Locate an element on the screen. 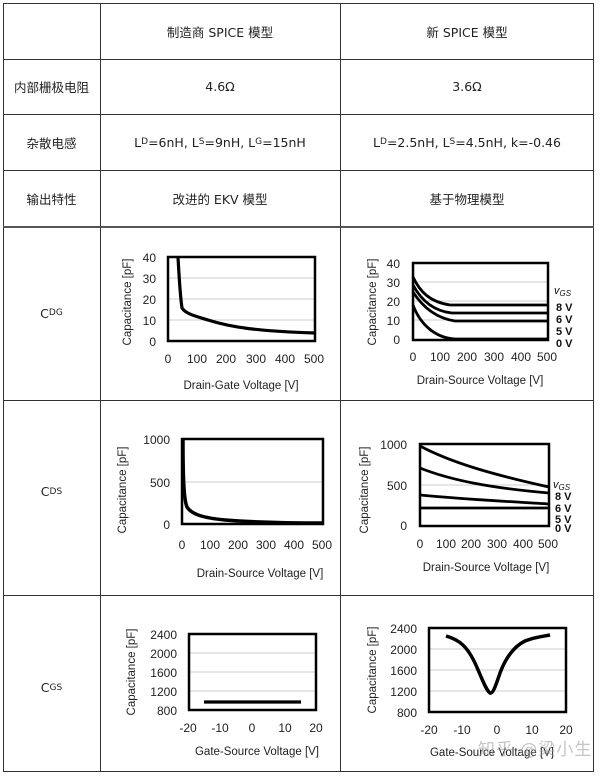 This screenshot has width=600, height=776. series-6v is located at coordinates (484, 480).